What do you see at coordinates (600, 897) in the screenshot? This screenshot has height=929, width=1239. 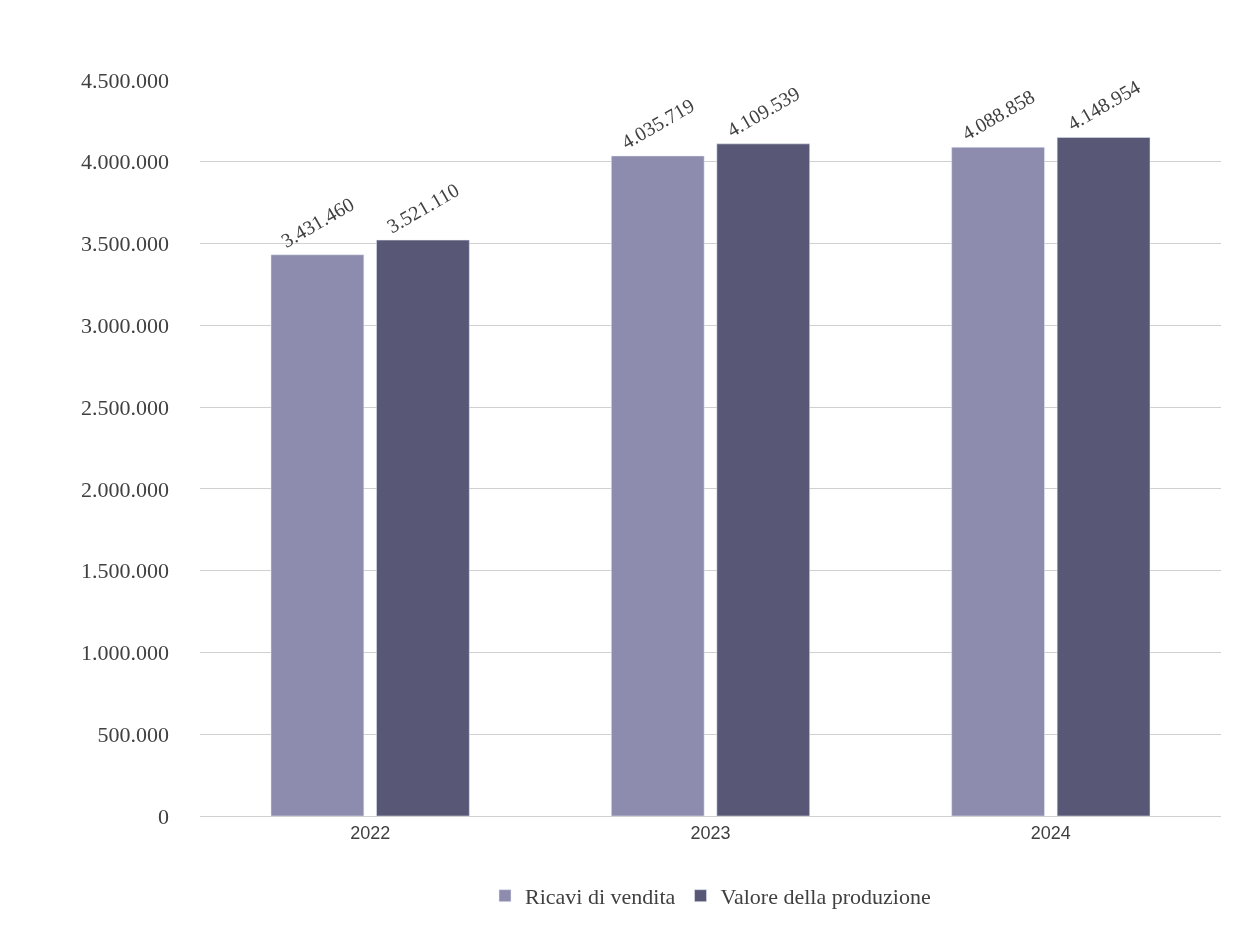 I see `legend-label: Ricavi di vendita` at bounding box center [600, 897].